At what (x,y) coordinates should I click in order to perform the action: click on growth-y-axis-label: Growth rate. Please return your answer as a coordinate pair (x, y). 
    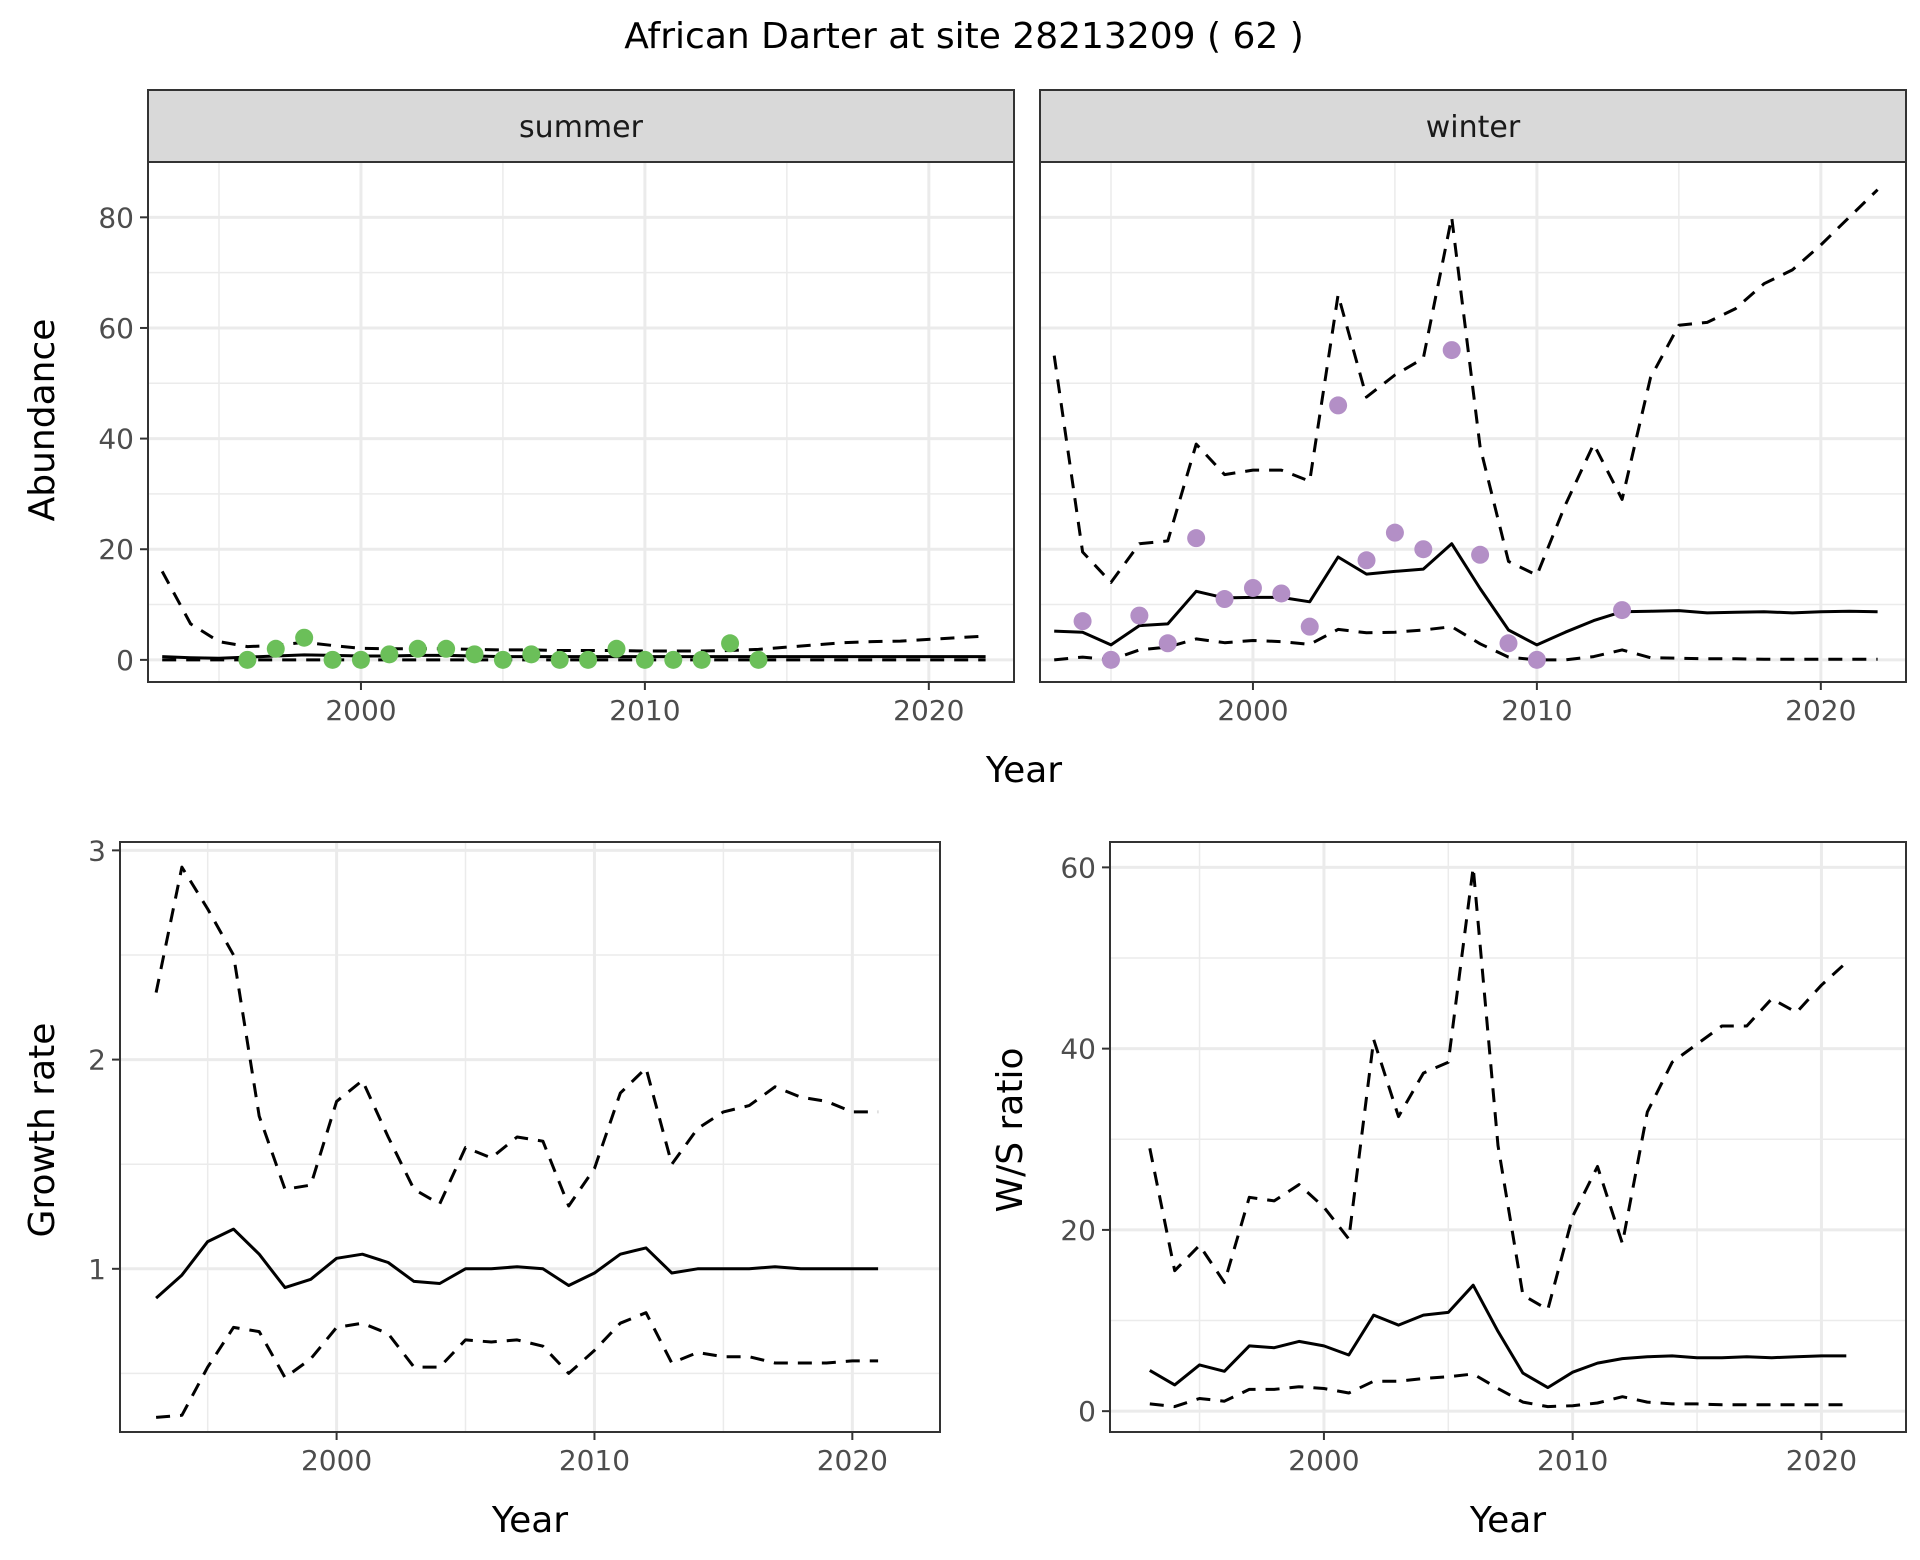
    Looking at the image, I should click on (42, 1130).